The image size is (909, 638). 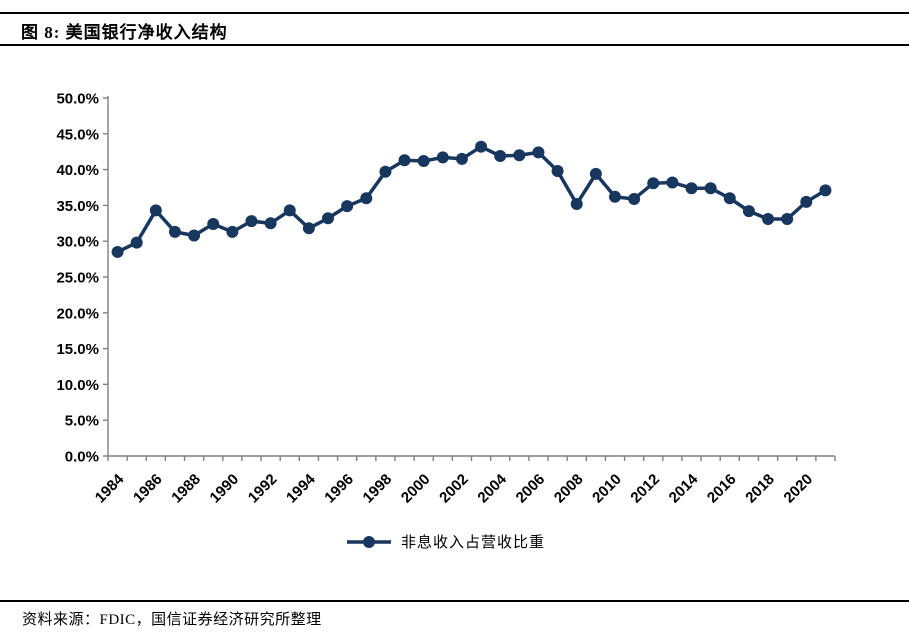 What do you see at coordinates (77, 242) in the screenshot?
I see `y-tick-label: 30.0%` at bounding box center [77, 242].